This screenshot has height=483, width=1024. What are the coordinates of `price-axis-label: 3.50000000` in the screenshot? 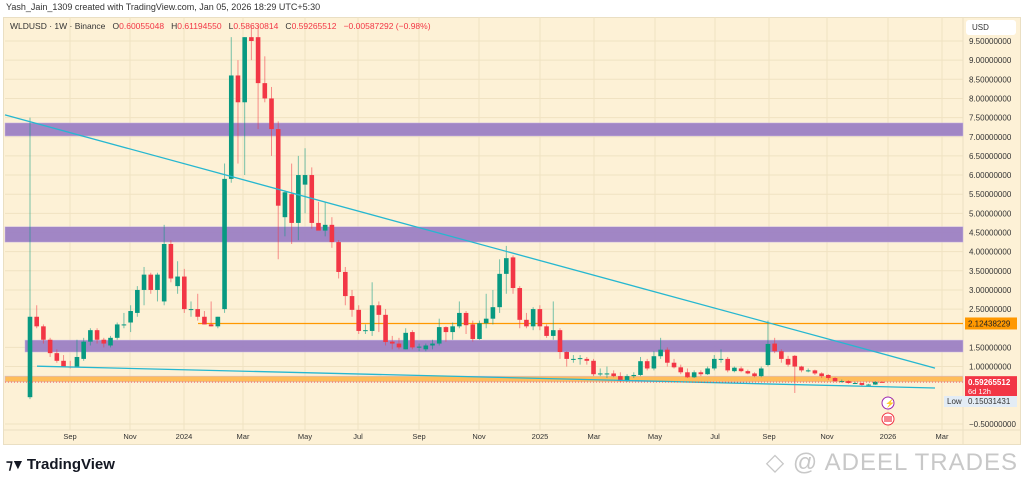 It's located at (990, 271).